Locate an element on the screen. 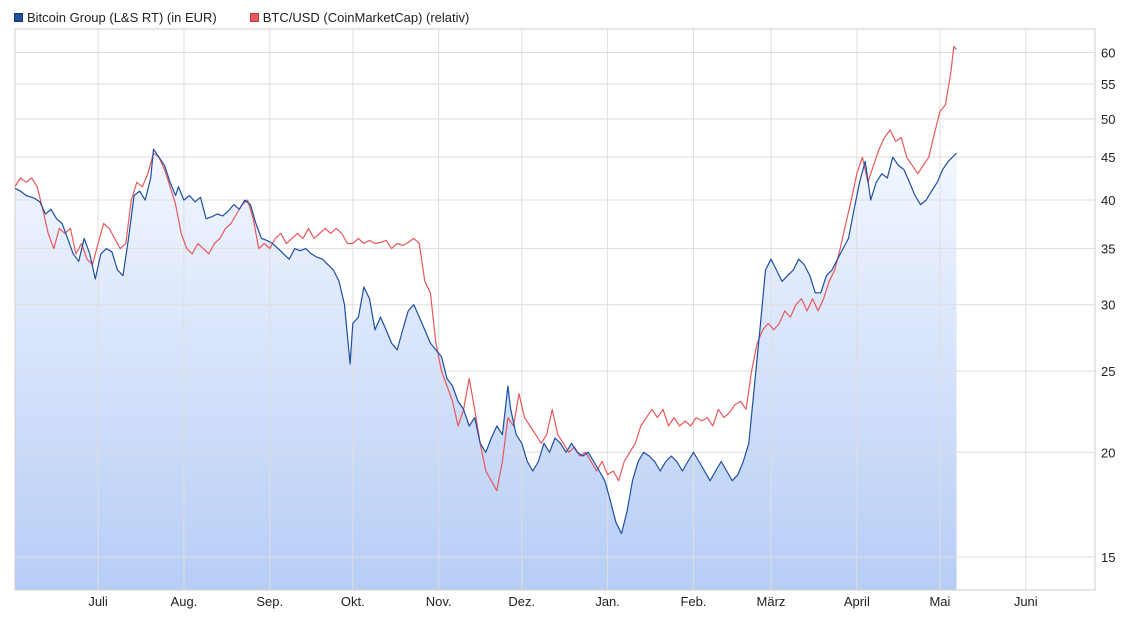 Image resolution: width=1137 pixels, height=618 pixels. x-tick-label-2: Sep. is located at coordinates (269, 601).